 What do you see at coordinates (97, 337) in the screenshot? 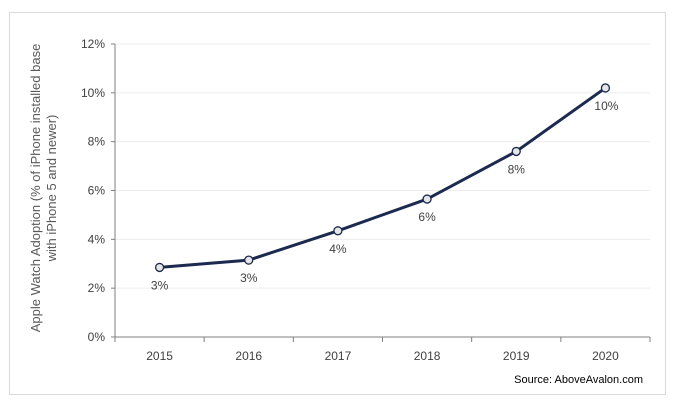
I see `y-tick-label: 0%` at bounding box center [97, 337].